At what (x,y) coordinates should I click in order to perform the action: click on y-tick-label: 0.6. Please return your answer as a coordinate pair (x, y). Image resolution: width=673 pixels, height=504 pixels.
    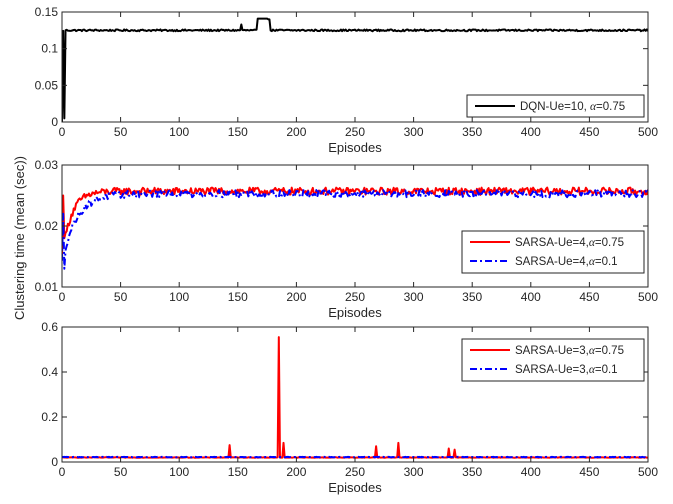
    Looking at the image, I should click on (49, 327).